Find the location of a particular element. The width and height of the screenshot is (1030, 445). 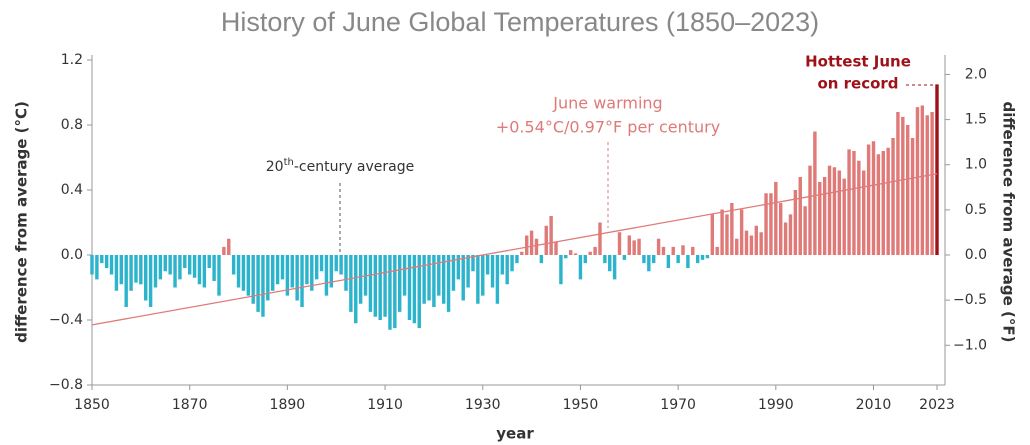

x-tick-label: 1970 is located at coordinates (678, 405).